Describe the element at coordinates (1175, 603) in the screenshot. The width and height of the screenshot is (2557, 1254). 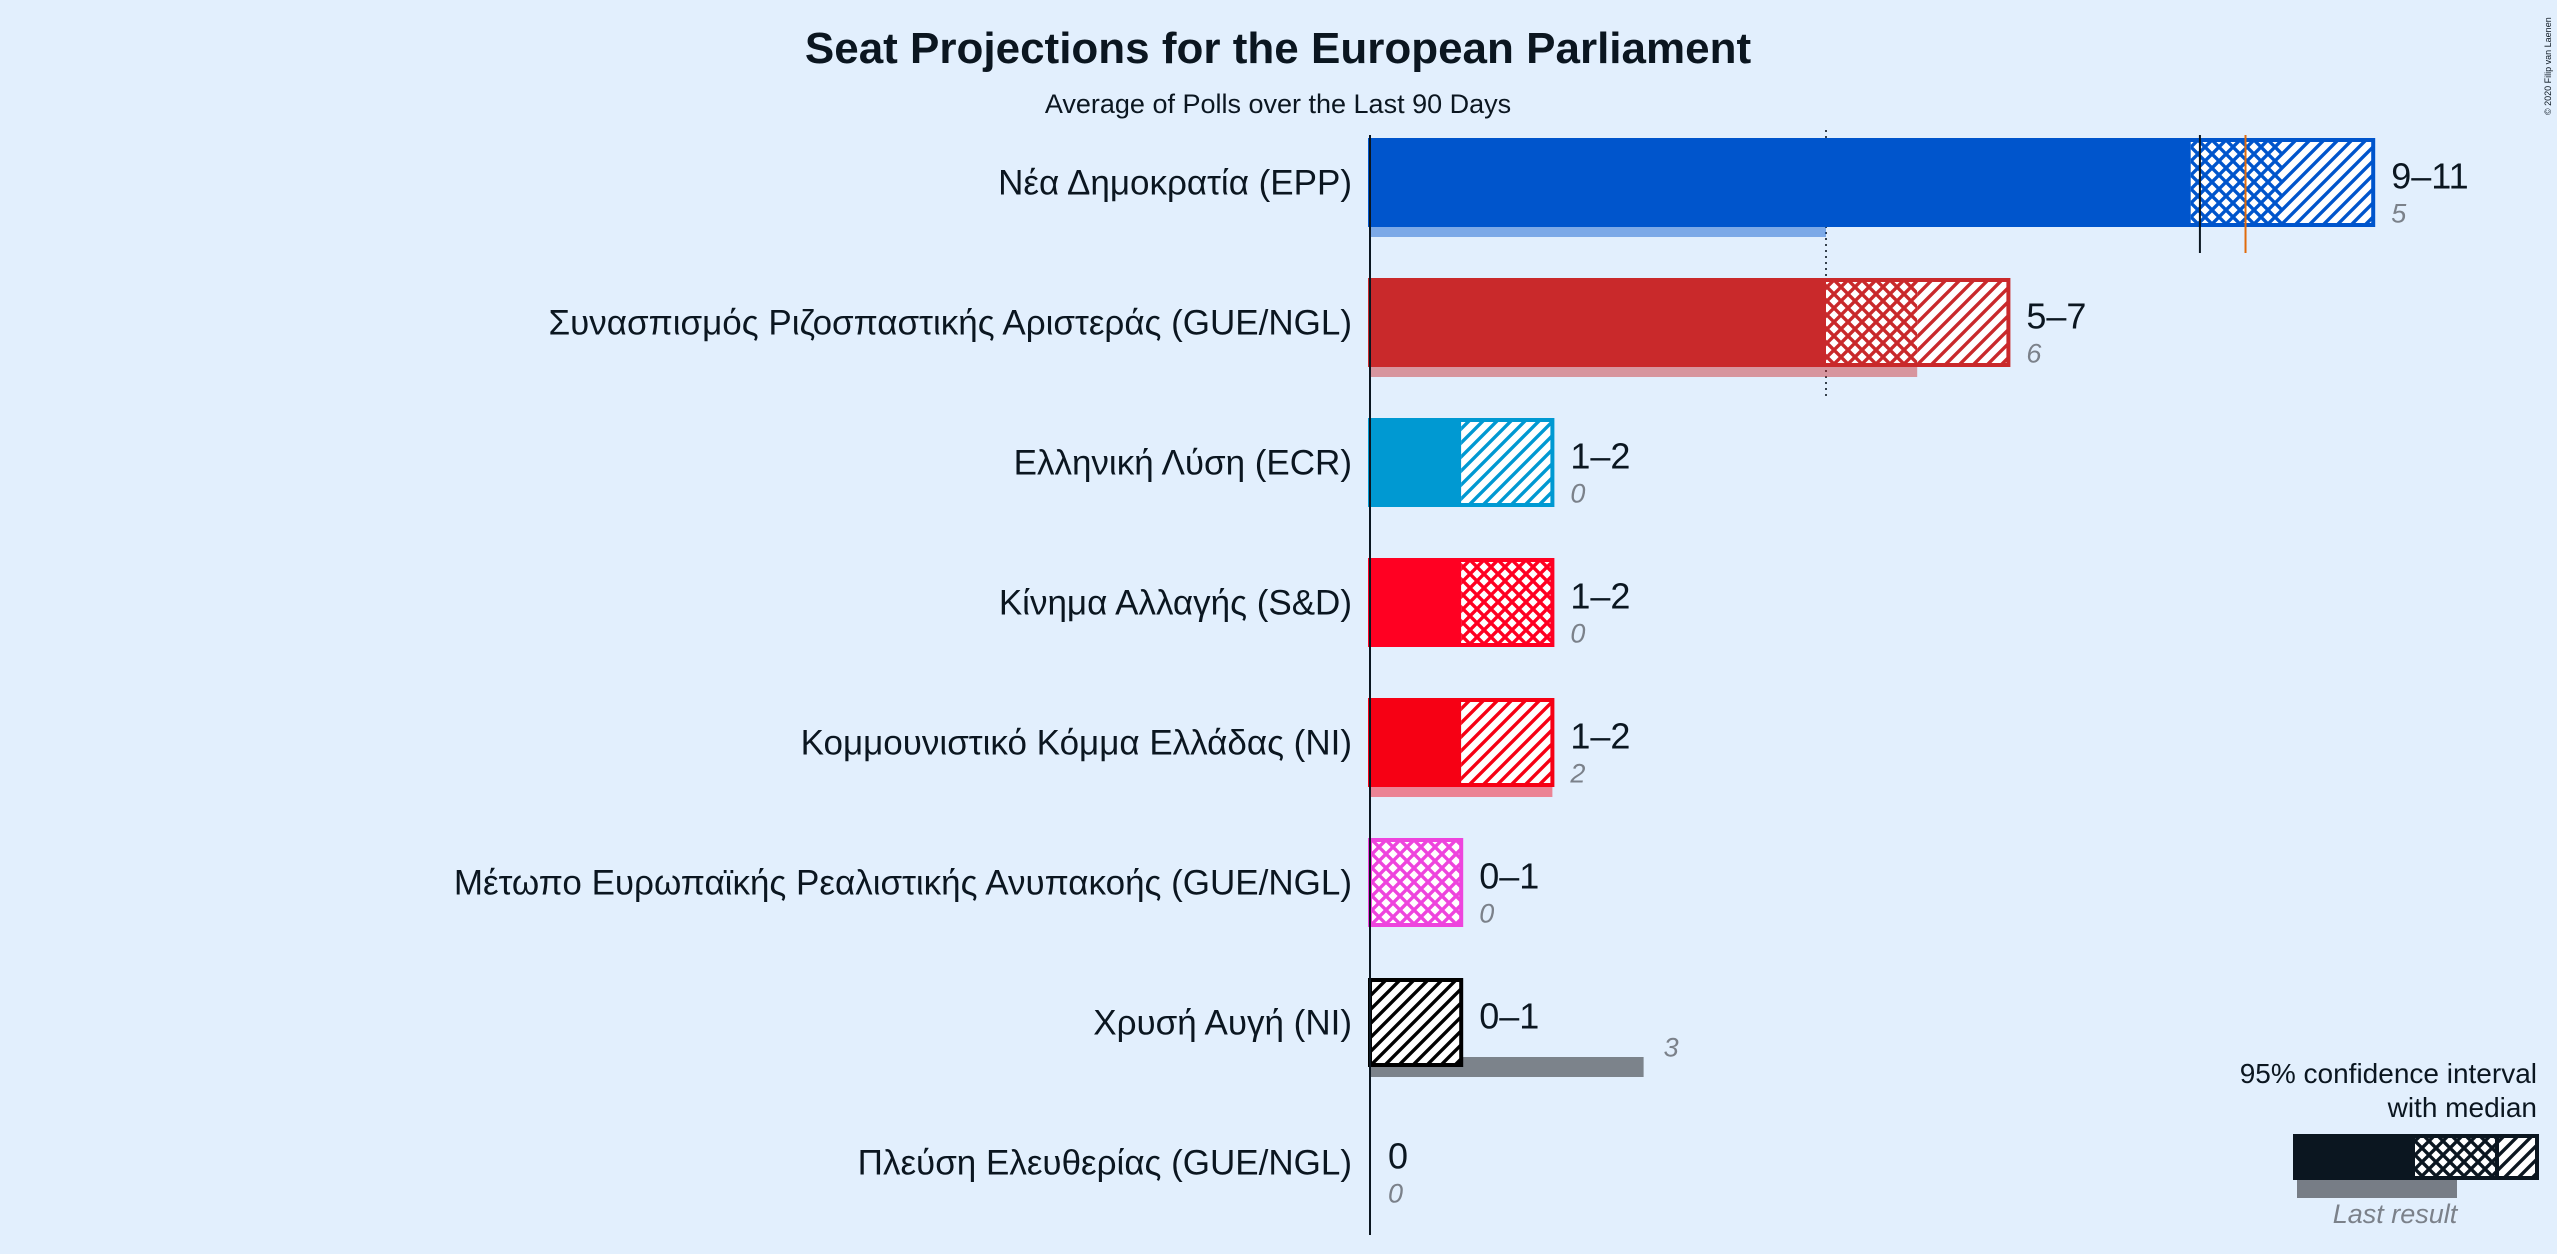
I see `party-label: Κίνημα Αλλαγής (S&D)` at that location.